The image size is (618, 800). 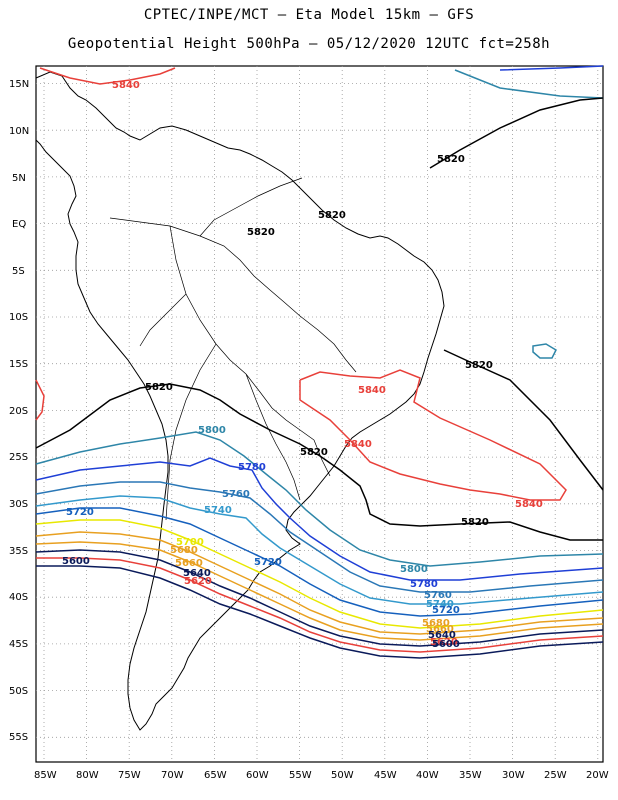 I want to click on label-5800-a: 5800, so click(x=212, y=430).